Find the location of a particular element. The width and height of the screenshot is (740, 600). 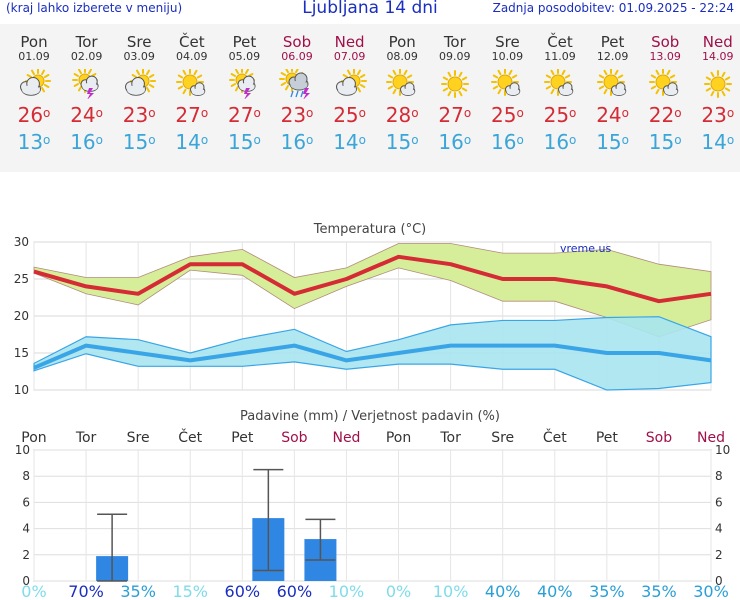

day-column: Tor 02.09 24o 16o is located at coordinates (87, 98).